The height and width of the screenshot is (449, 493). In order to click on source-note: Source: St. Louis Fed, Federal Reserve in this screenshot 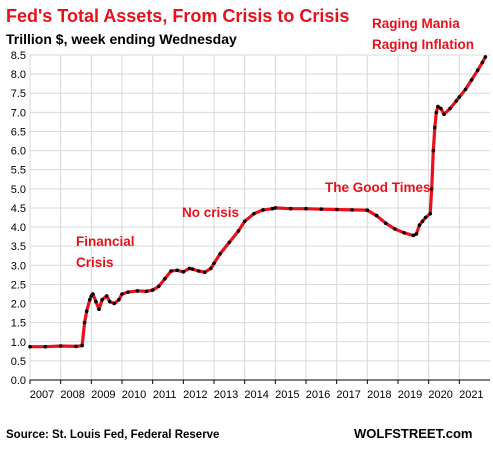, I will do `click(112, 435)`.